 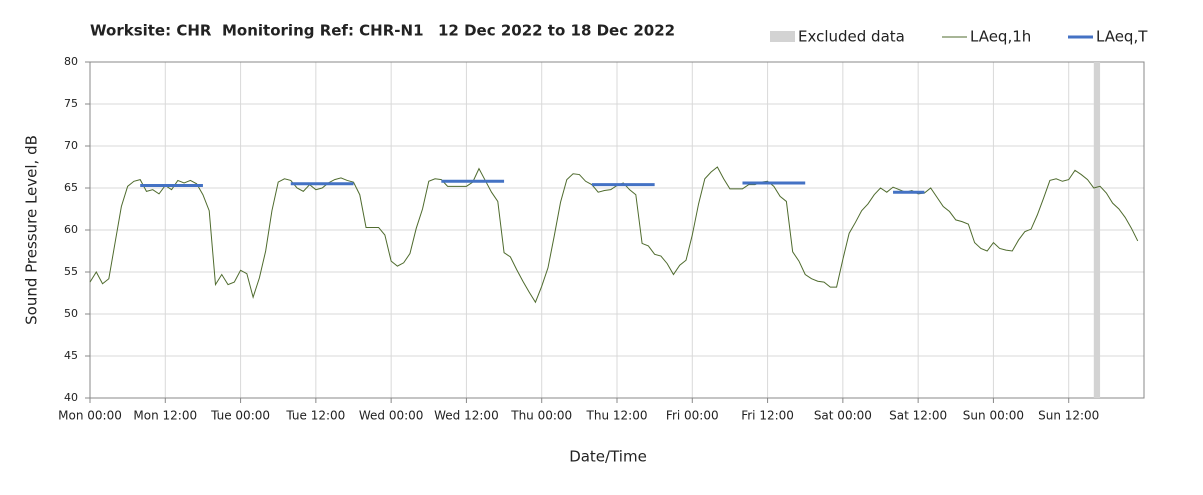 What do you see at coordinates (315, 416) in the screenshot?
I see `x-tick-label: Tue 12:00` at bounding box center [315, 416].